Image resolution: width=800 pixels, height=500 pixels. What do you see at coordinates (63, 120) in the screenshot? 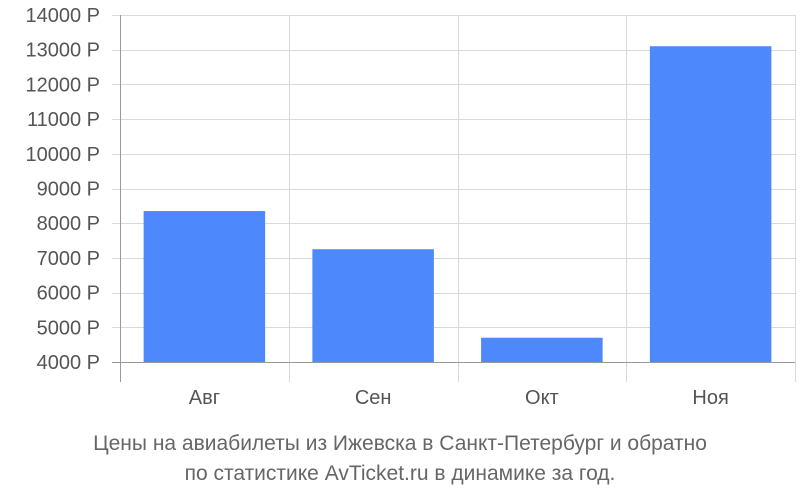
I see `y-tick-label: 11000 Р` at bounding box center [63, 120].